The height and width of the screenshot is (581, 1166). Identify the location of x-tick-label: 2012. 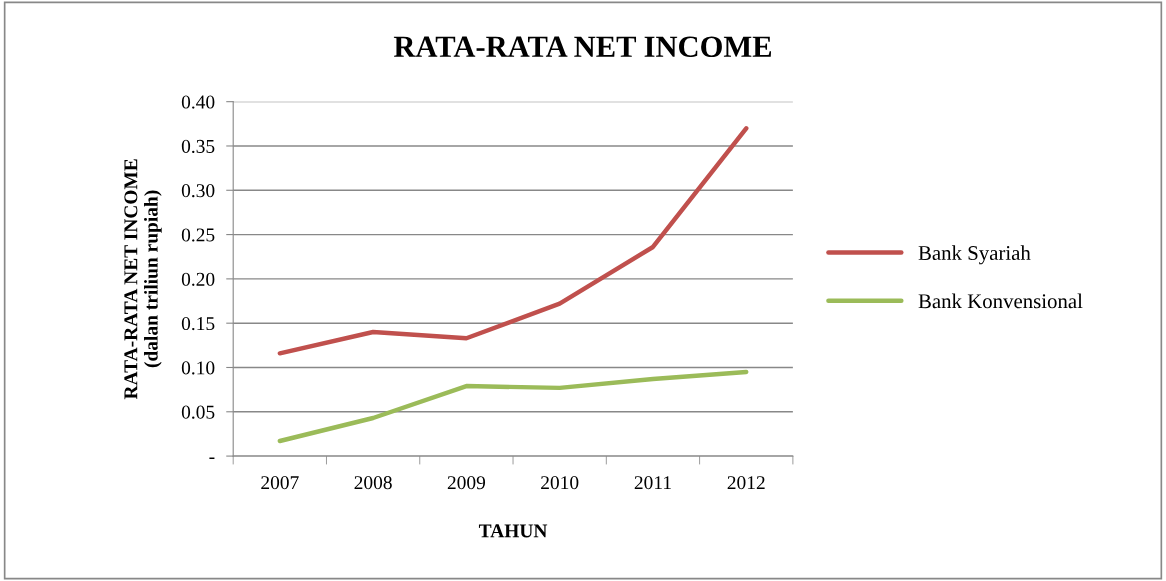
(746, 483).